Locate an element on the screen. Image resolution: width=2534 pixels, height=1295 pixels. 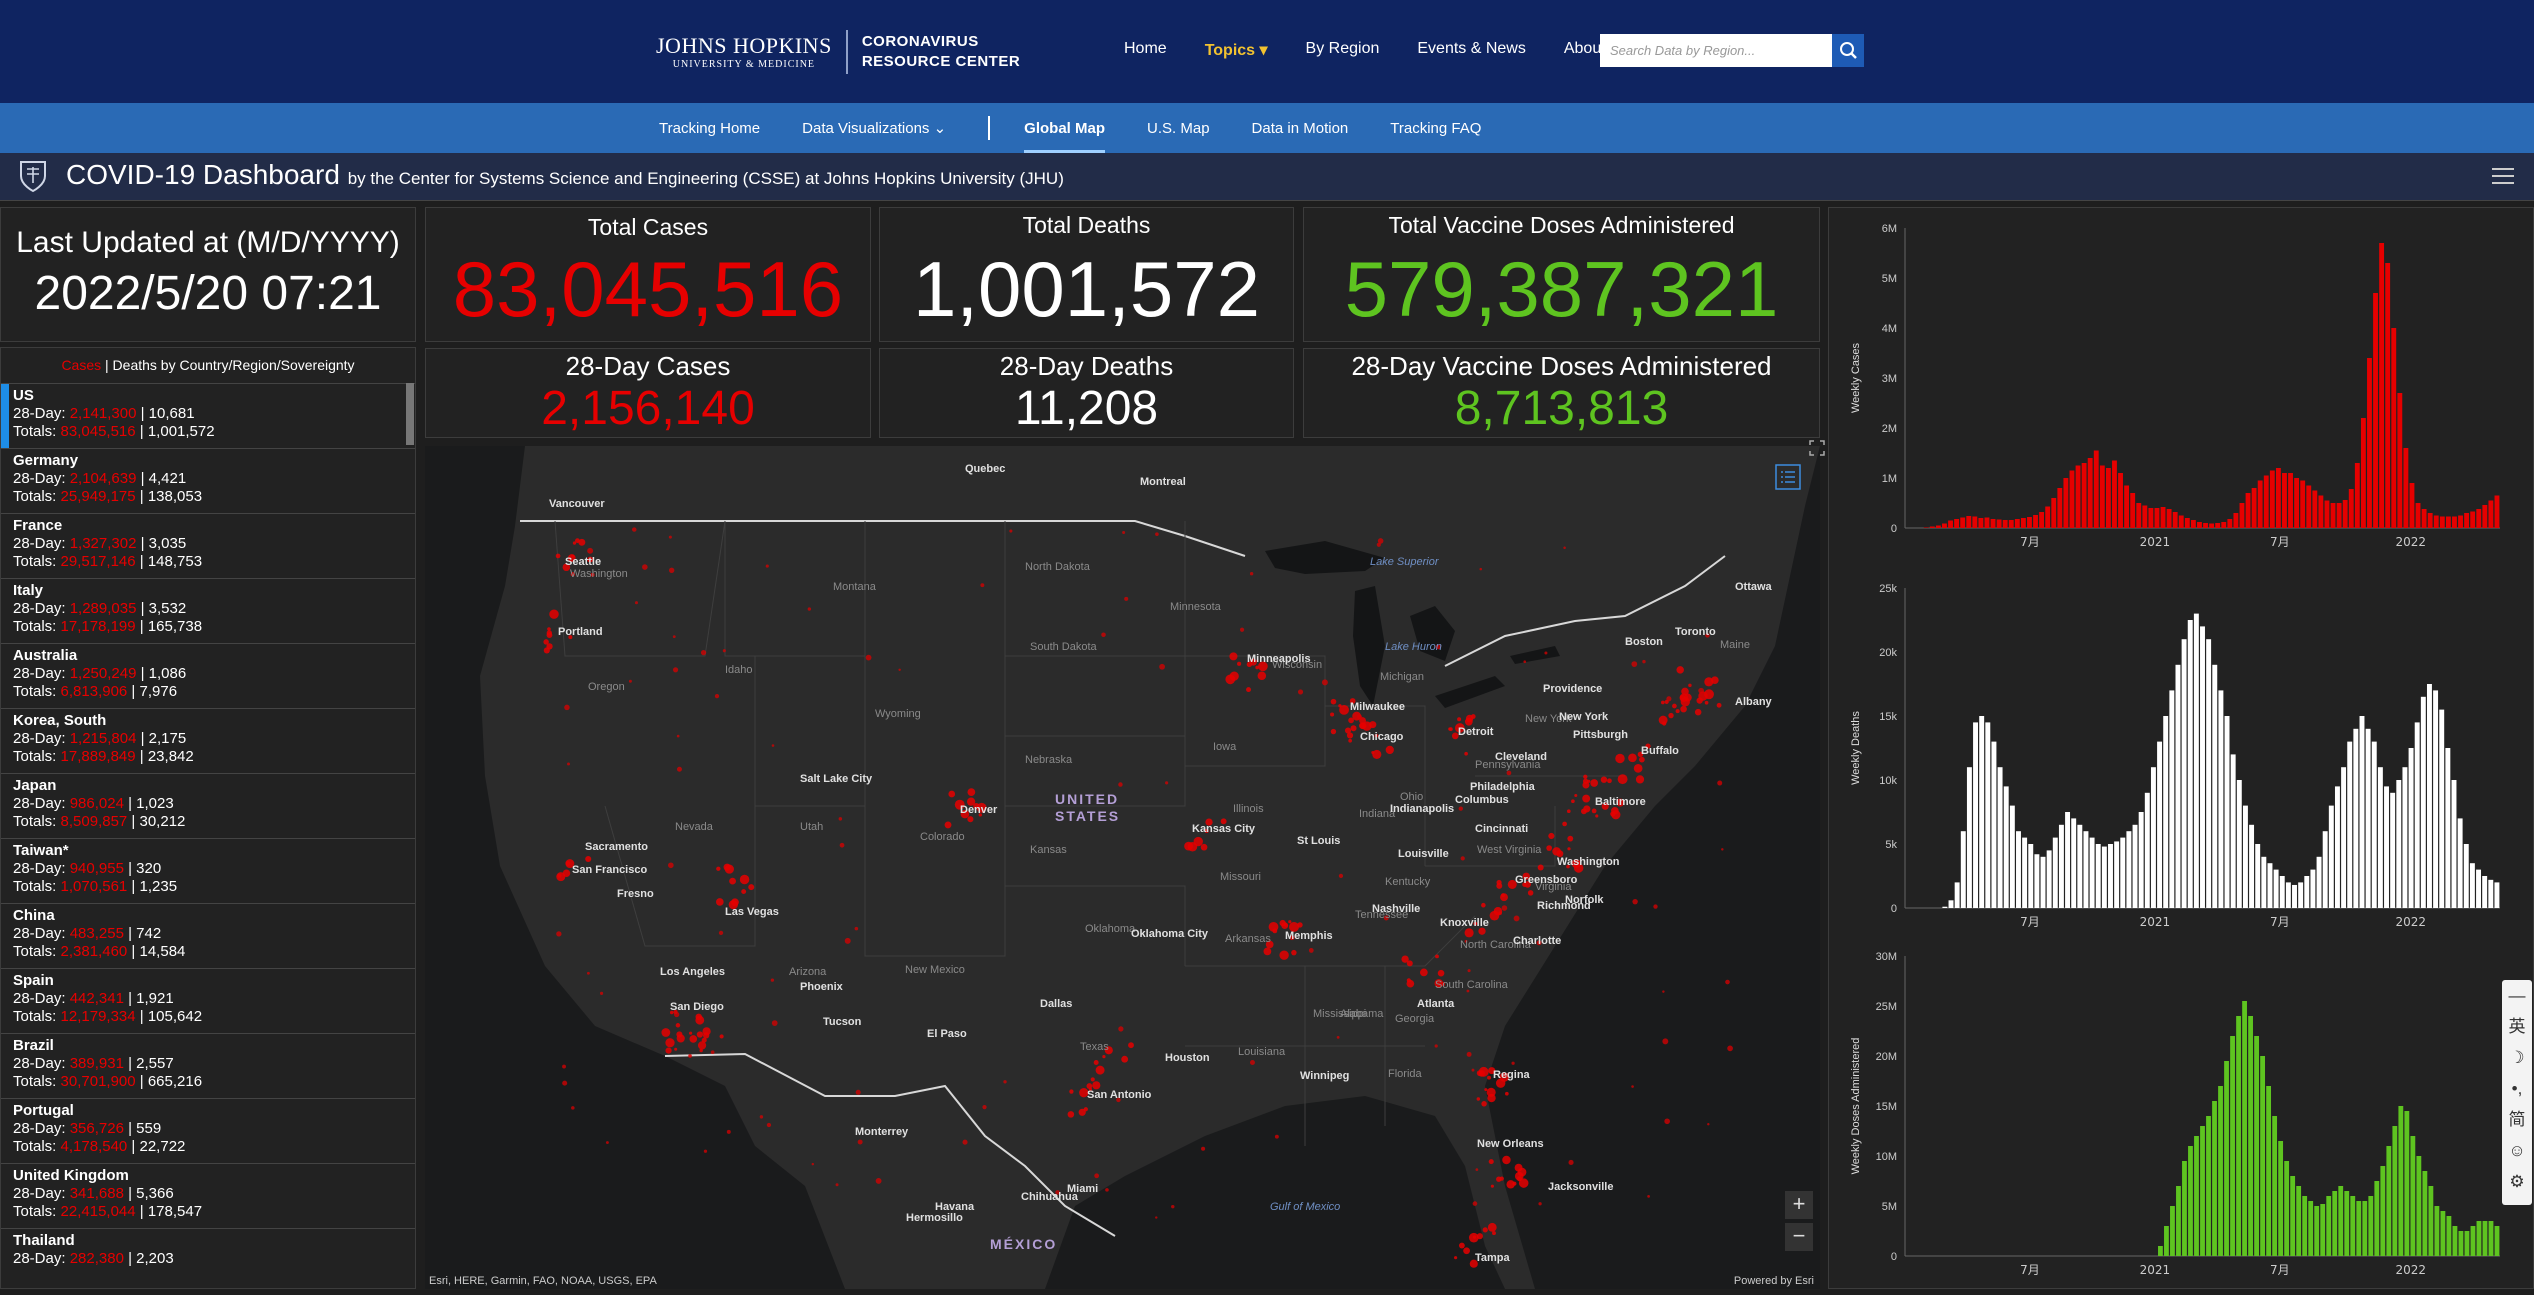
ime-settings-icon: ⚙ is located at coordinates (2517, 1181).